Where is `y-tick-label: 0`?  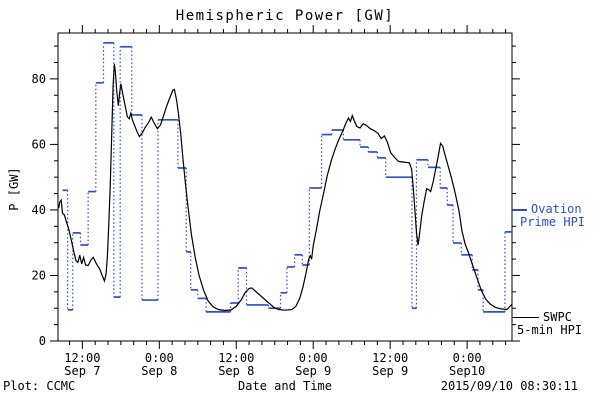
y-tick-label: 0 is located at coordinates (42, 341).